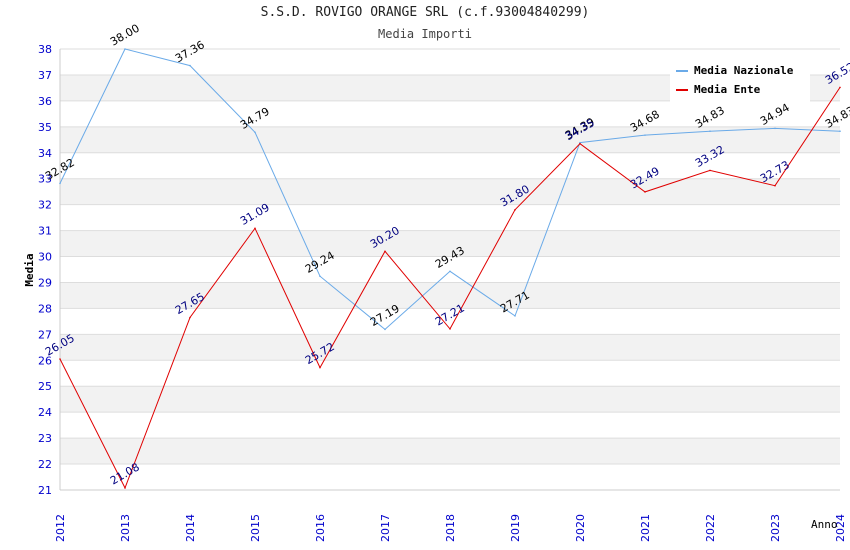  I want to click on legend-item-ente: Media Ente, so click(718, 89).